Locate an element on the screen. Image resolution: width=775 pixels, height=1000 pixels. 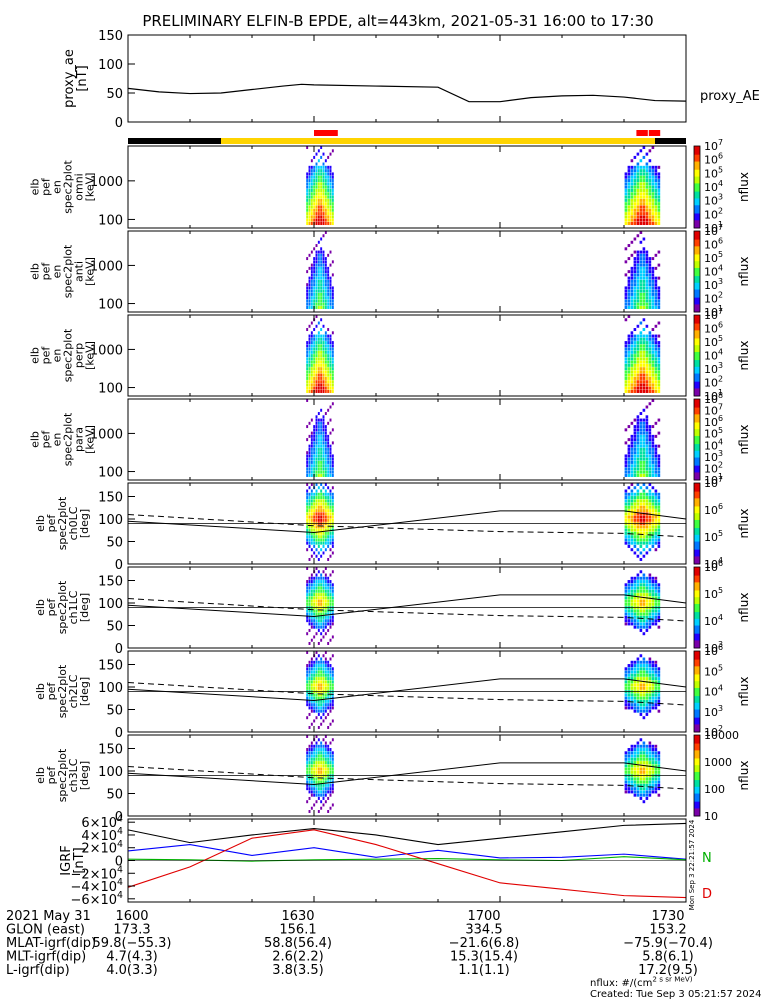
spectrogram-y-label: elbpefspec2plotch2LC[deg] is located at coordinates (62, 691).